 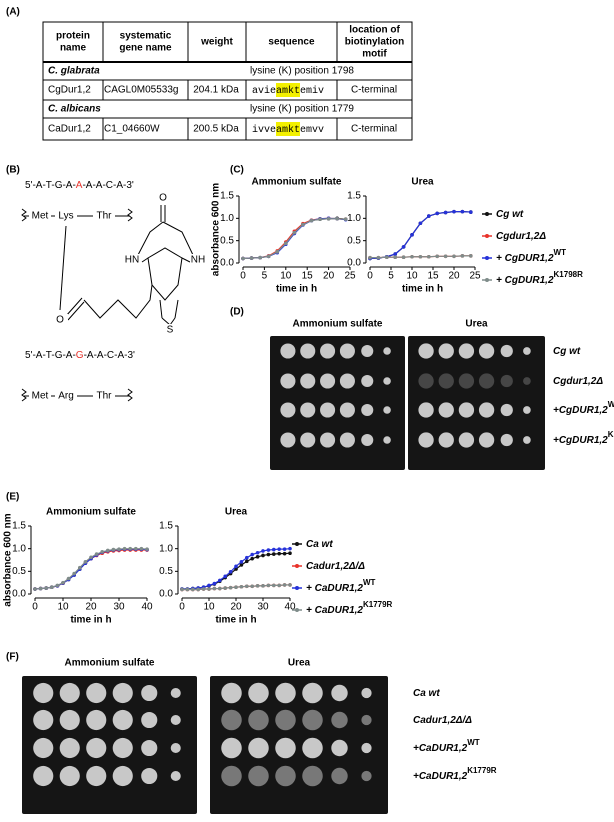 What do you see at coordinates (297, 566) in the screenshot?
I see `legend-marker` at bounding box center [297, 566].